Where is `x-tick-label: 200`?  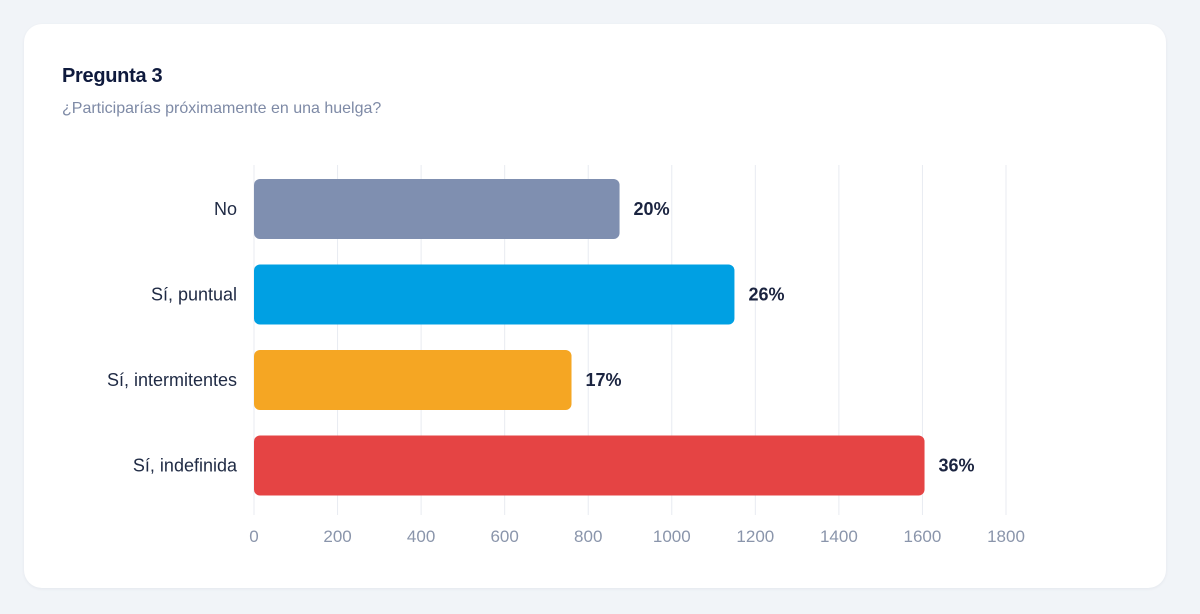
x-tick-label: 200 is located at coordinates (337, 536).